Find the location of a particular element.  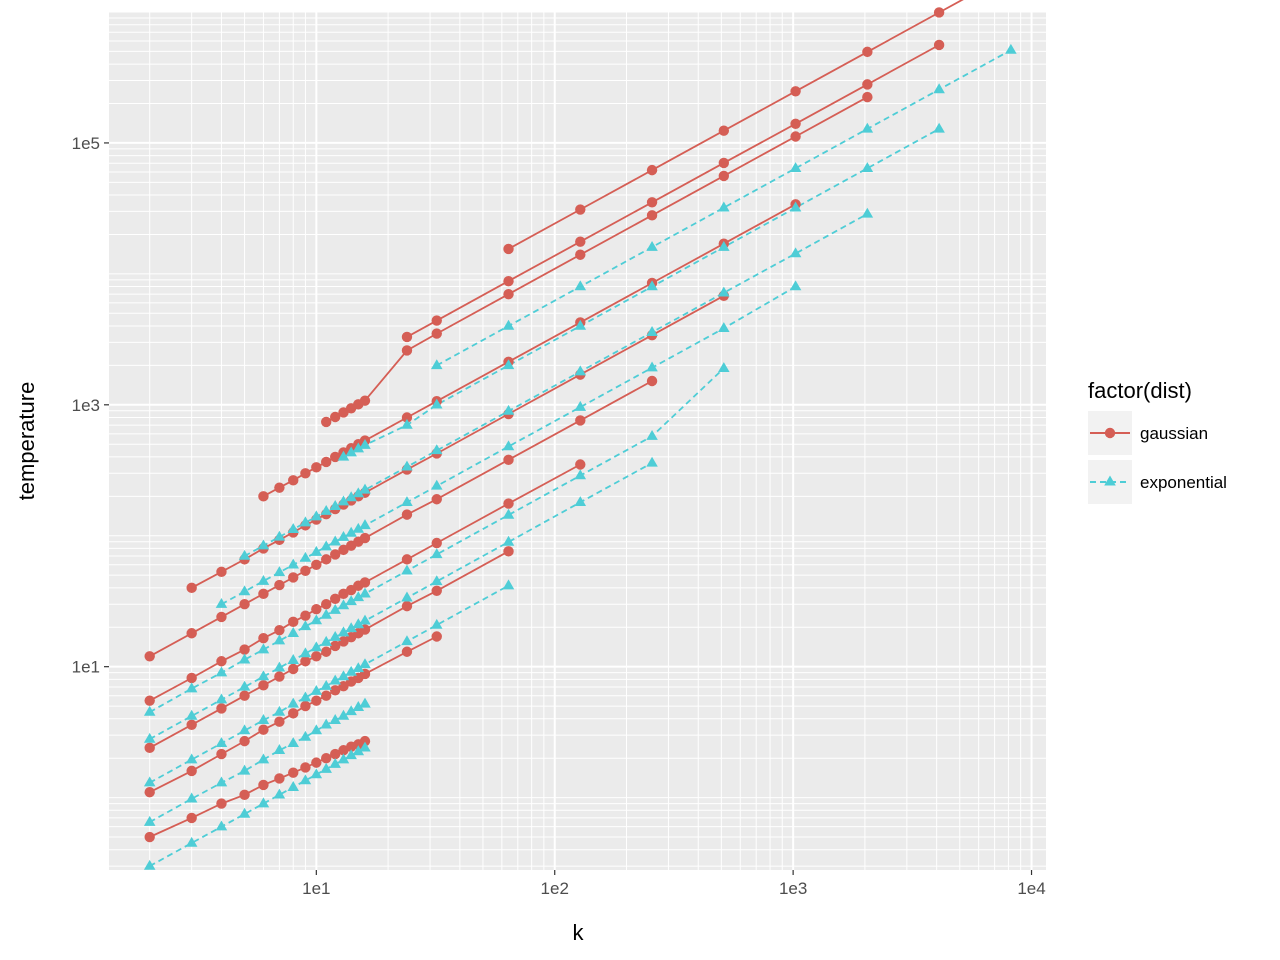

y-tick-label: 1e5 is located at coordinates (86, 143).